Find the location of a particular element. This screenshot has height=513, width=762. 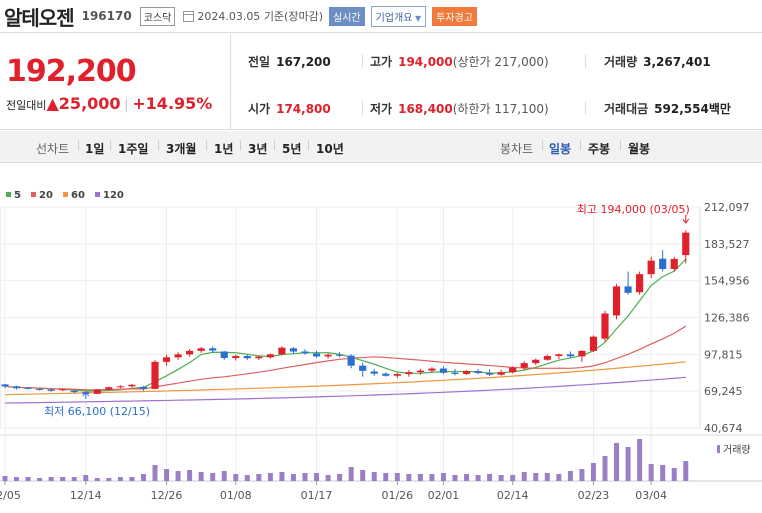

company-info-button: 기업개요 ▼ is located at coordinates (398, 16).